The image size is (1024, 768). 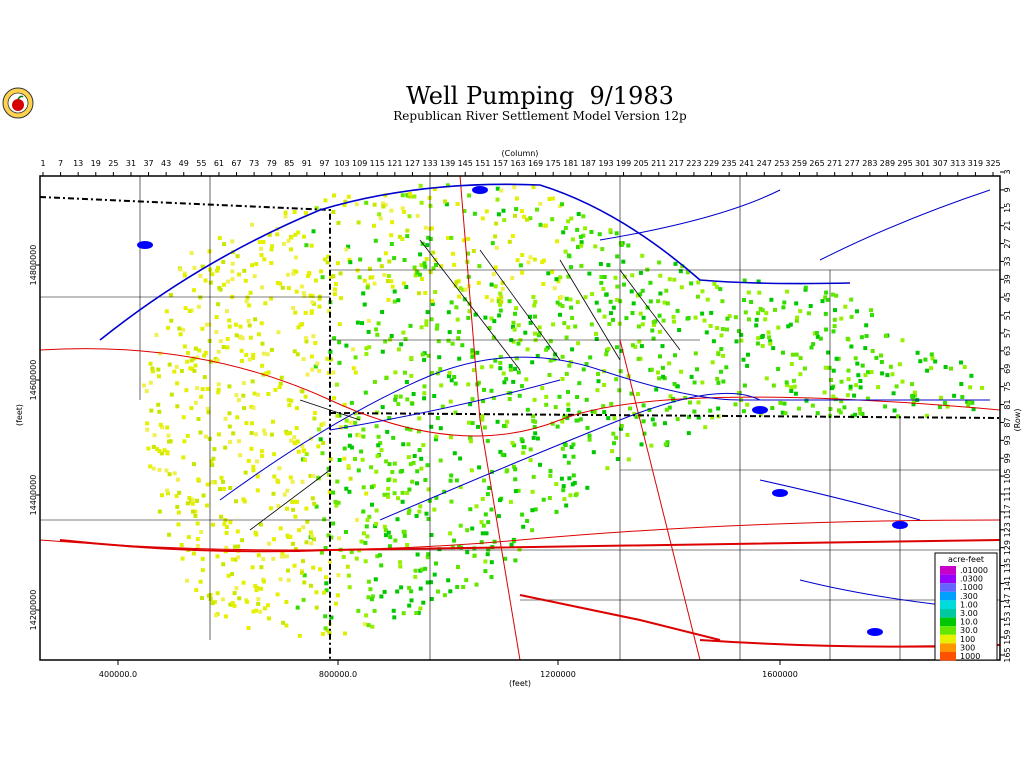 I want to click on y-tick-label: 14200000, so click(x=33, y=610).